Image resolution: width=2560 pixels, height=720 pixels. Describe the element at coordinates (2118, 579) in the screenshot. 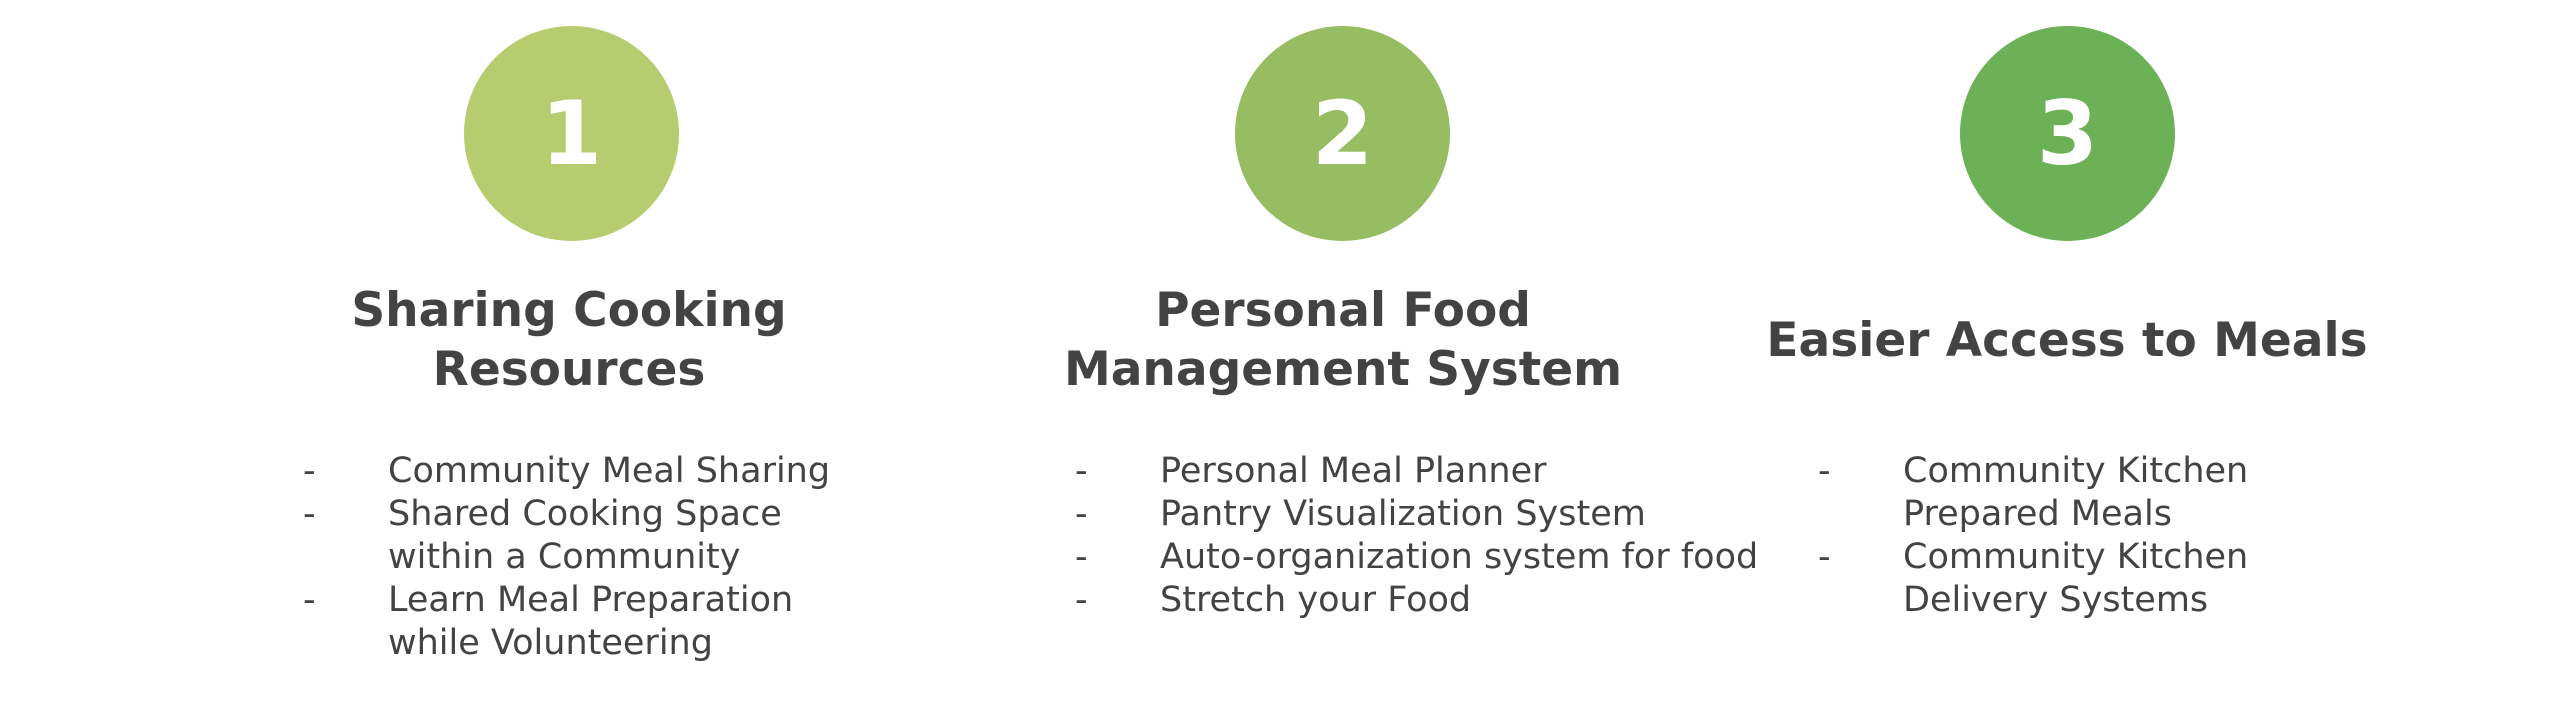

I see `list-item: - Community Kitchen Delivery Systems` at that location.